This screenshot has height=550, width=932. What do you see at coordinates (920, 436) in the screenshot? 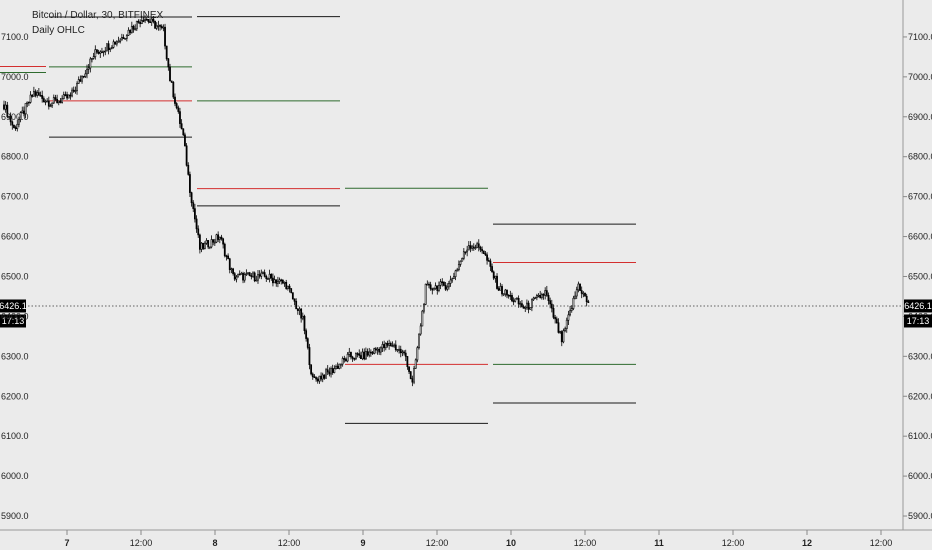
I see `price-tick-label: 6100.0` at bounding box center [920, 436].